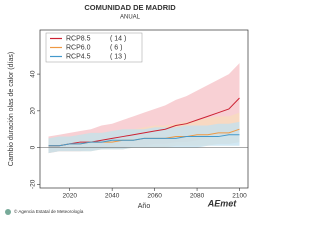  What do you see at coordinates (222, 203) in the screenshot?
I see `logo: AEmet` at bounding box center [222, 203].